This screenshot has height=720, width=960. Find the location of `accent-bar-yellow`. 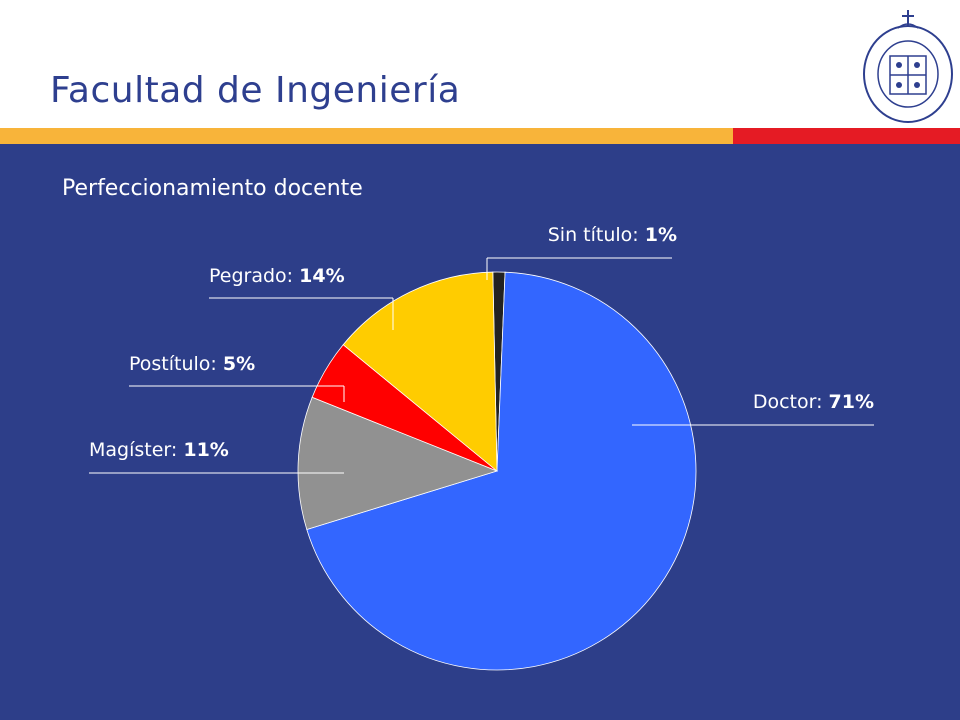

accent-bar-yellow is located at coordinates (366, 136).